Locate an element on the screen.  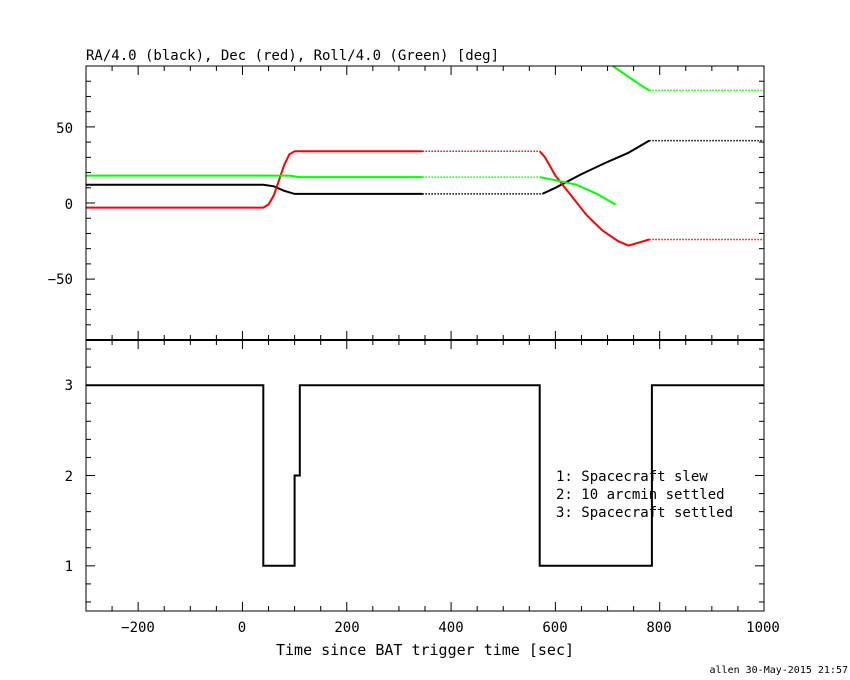
x-axis-label: Time since BAT trigger time [sec] is located at coordinates (425, 650).